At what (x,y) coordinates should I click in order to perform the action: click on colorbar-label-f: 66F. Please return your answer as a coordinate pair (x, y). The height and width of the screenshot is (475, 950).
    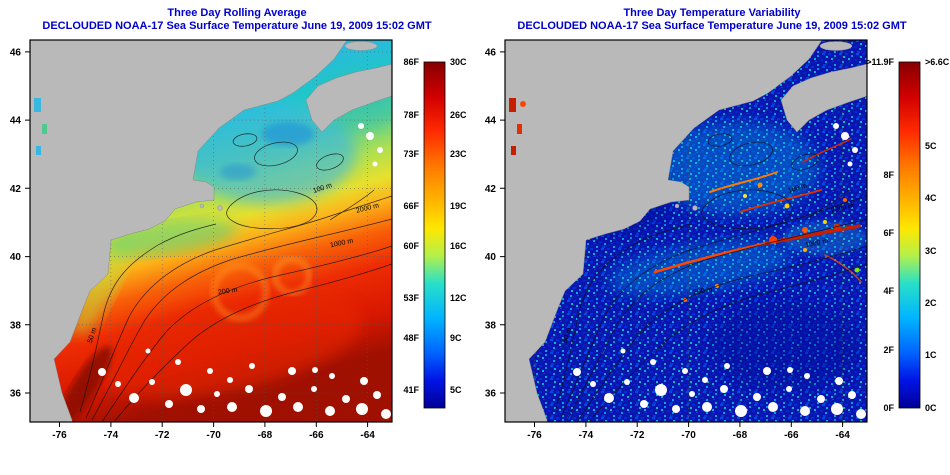
    Looking at the image, I should click on (411, 206).